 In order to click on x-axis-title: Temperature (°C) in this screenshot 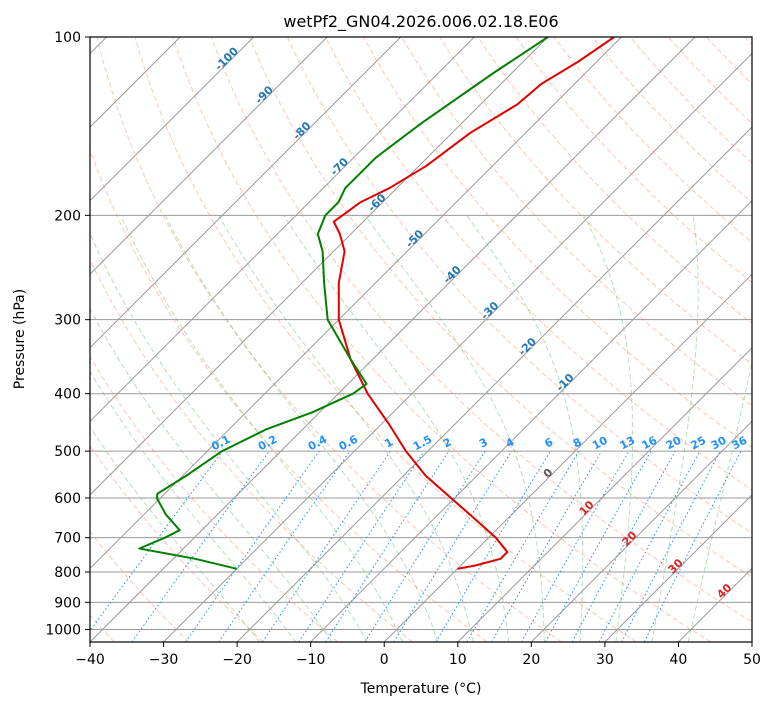, I will do `click(421, 689)`.